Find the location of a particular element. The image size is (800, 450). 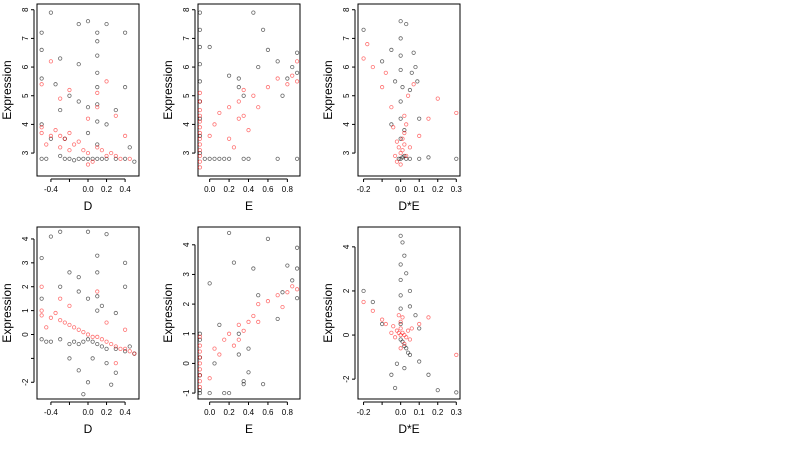

y-tick-label: -2 is located at coordinates (25, 382).